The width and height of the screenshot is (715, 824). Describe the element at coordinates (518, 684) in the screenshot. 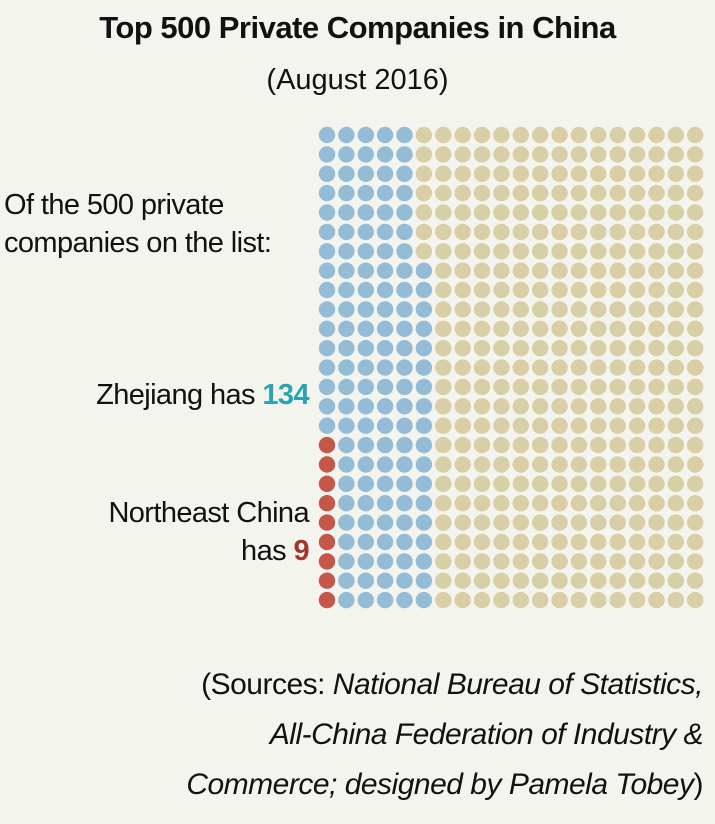

I see `sources-italic-1: National Bureau of Statistics,` at that location.